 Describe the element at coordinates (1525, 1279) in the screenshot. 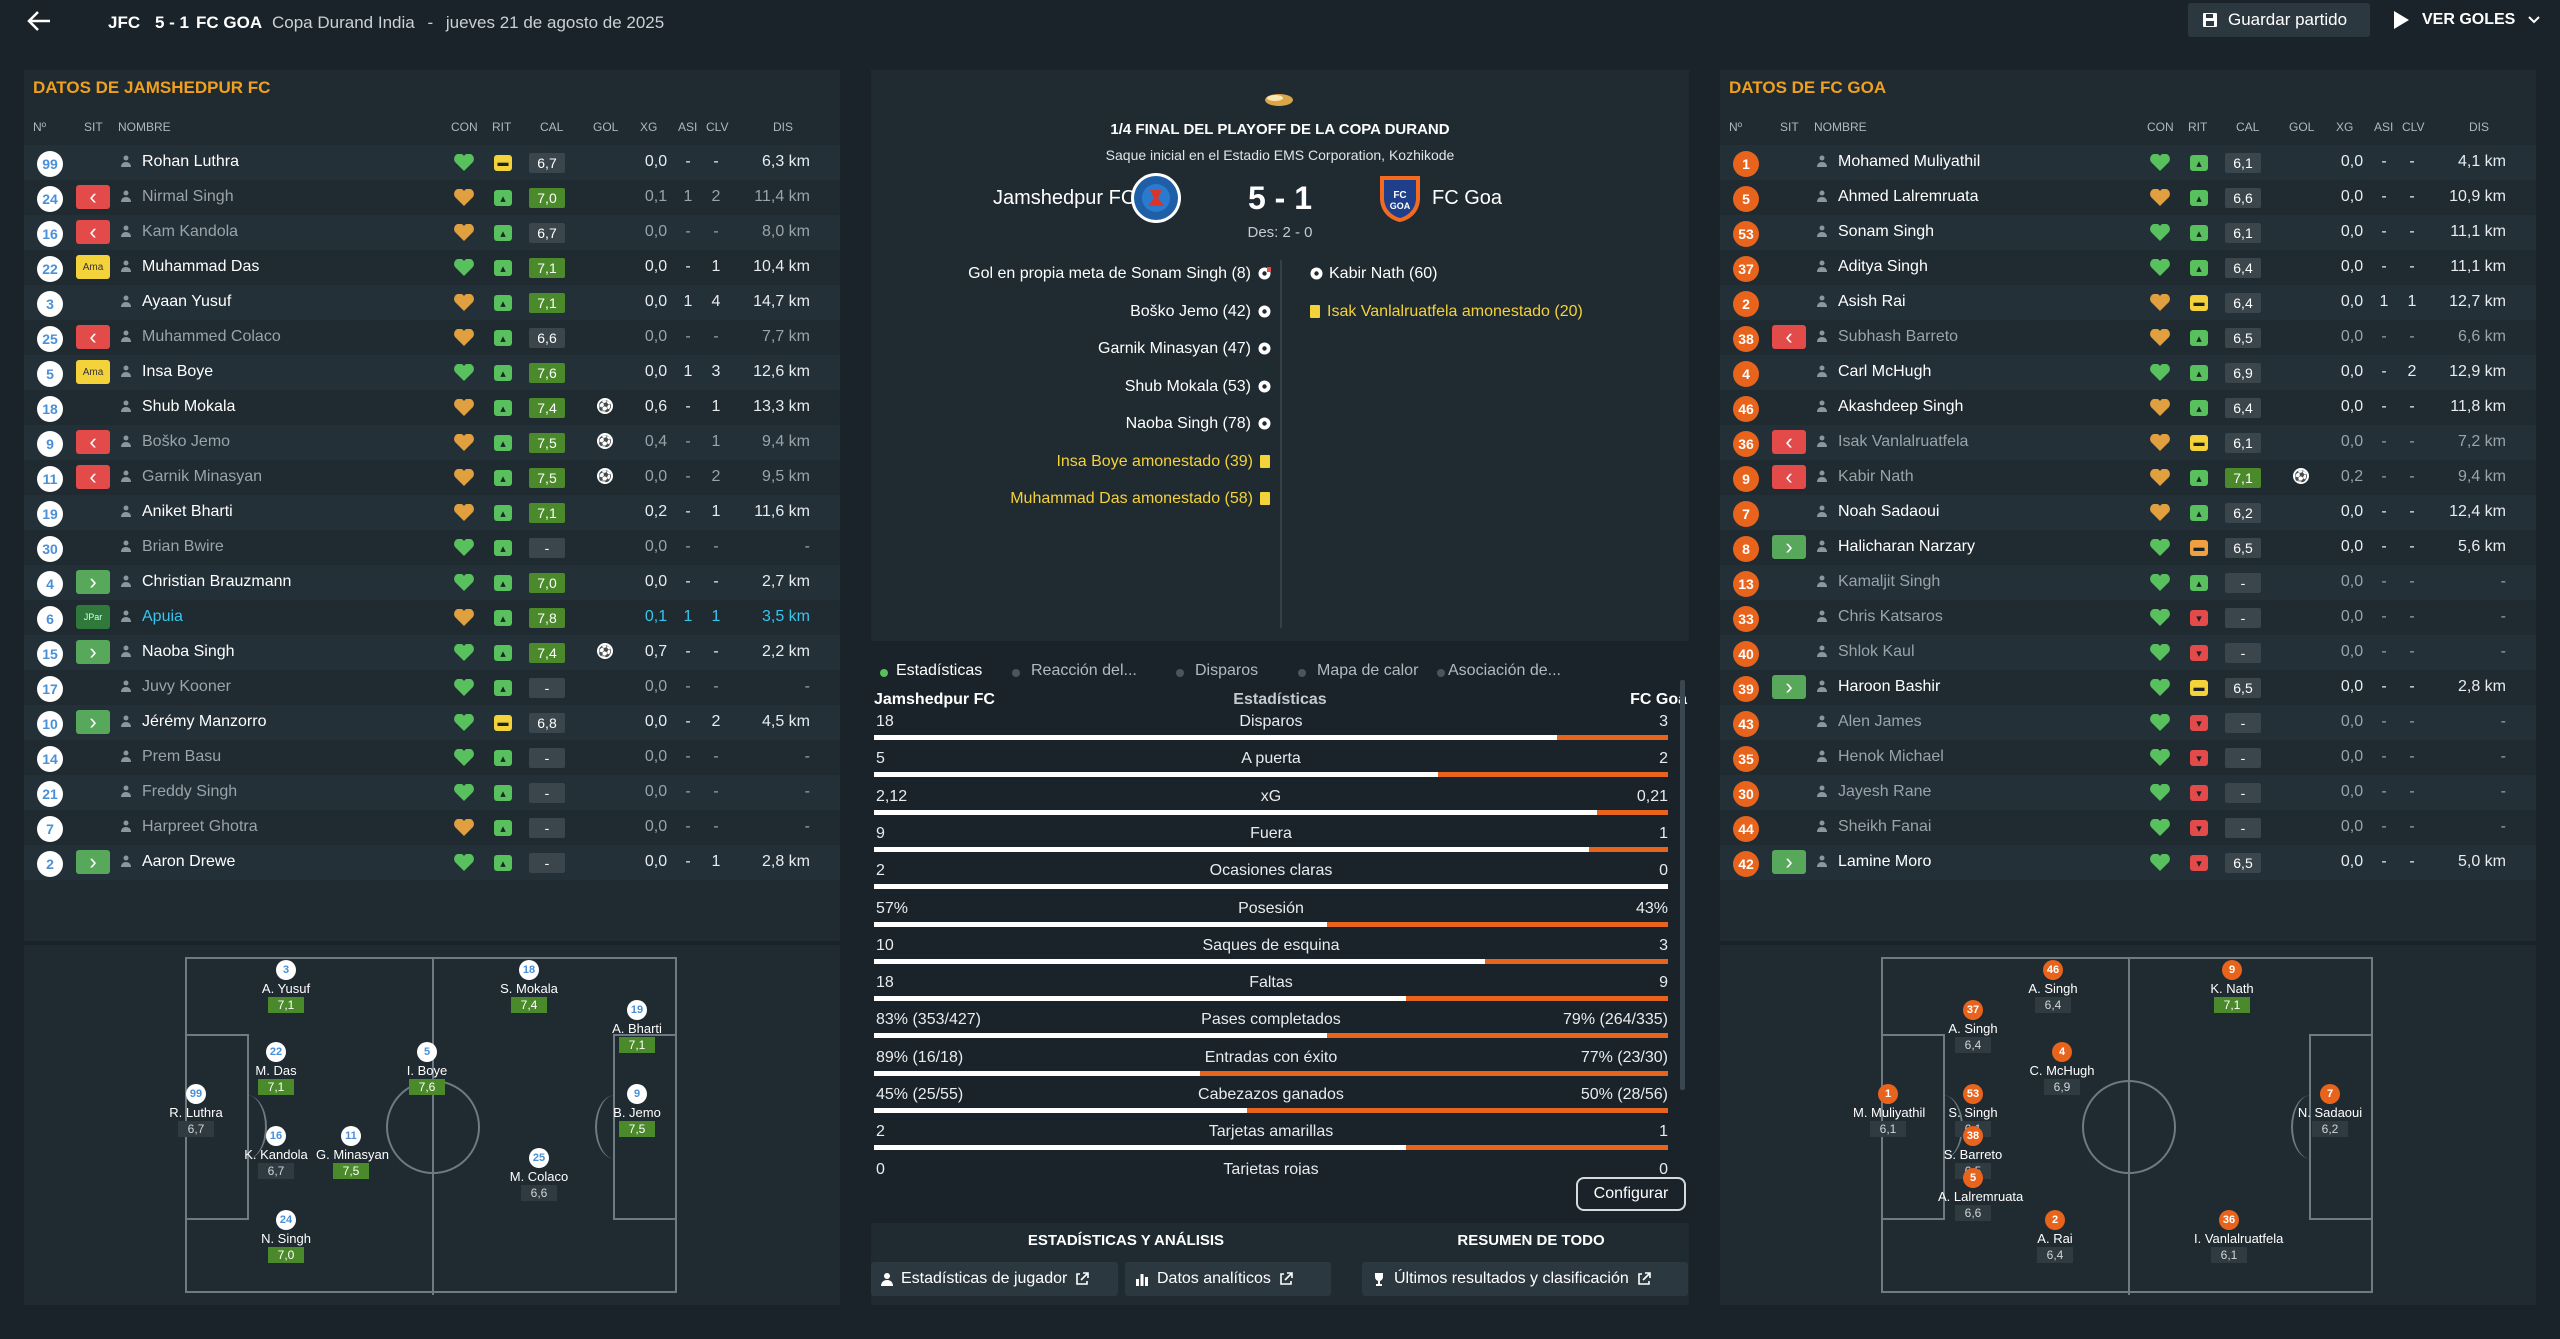

I see `results-button: Últimos resultados y clasificación` at that location.